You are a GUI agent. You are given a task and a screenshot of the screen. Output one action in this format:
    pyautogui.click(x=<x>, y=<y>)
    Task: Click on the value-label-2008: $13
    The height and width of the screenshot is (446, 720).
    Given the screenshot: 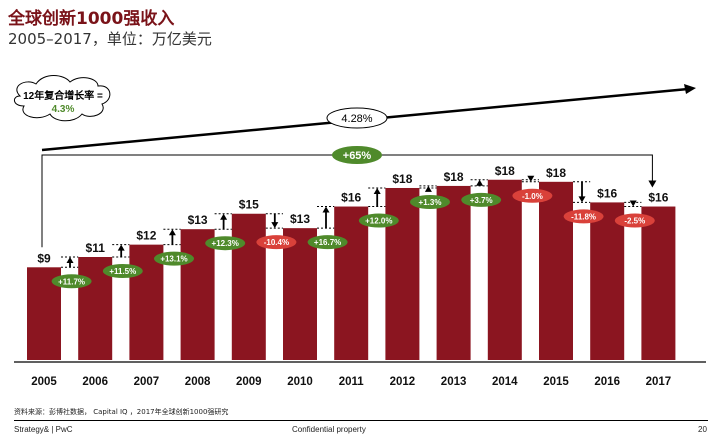 What is the action you would take?
    pyautogui.click(x=198, y=220)
    